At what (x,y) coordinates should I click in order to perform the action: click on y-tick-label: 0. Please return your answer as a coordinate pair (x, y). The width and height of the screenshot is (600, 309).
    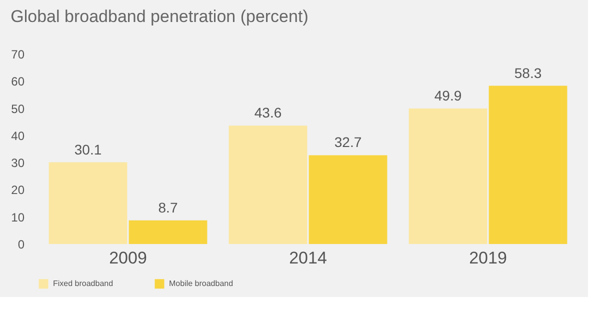
    Looking at the image, I should click on (21, 245).